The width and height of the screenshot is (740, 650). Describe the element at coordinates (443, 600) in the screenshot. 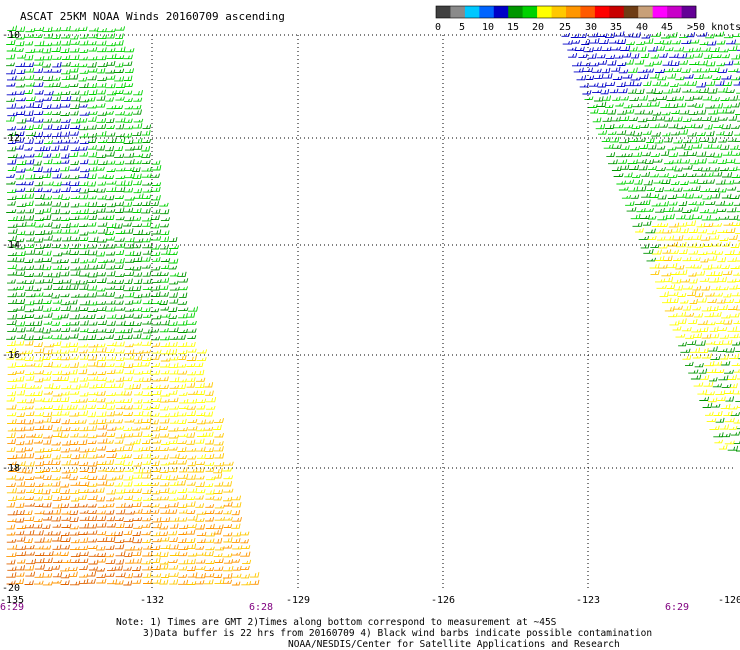

I see `lon-label-126: -126` at that location.